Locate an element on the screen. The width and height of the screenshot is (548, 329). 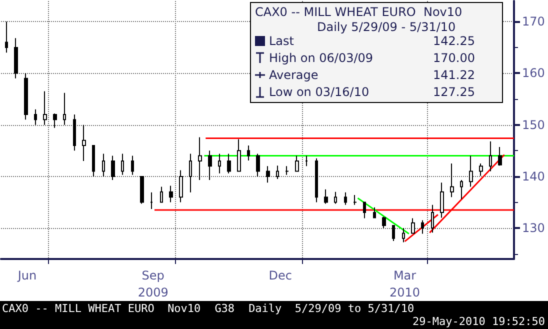
annotation: 141.22 is located at coordinates (454, 75).